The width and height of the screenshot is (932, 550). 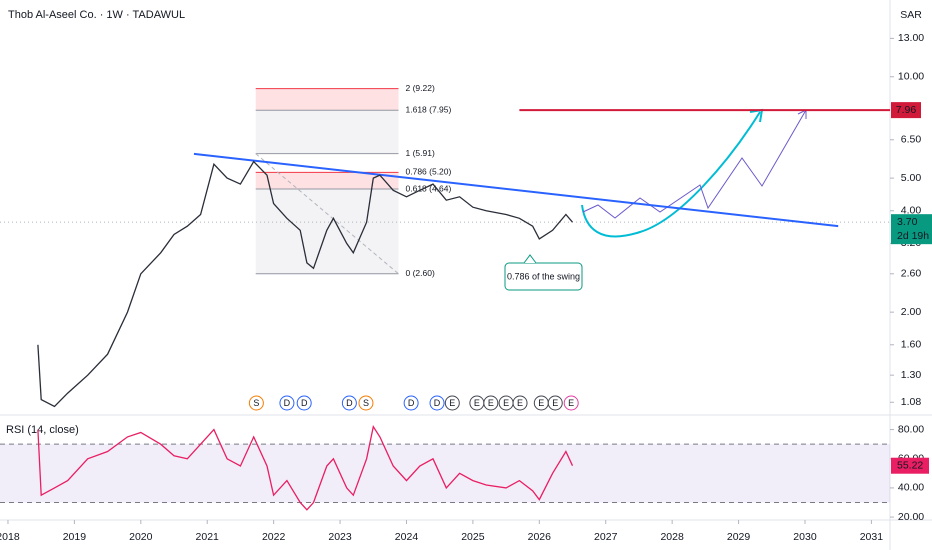 What do you see at coordinates (911, 178) in the screenshot?
I see `y-tick-label: 5.00` at bounding box center [911, 178].